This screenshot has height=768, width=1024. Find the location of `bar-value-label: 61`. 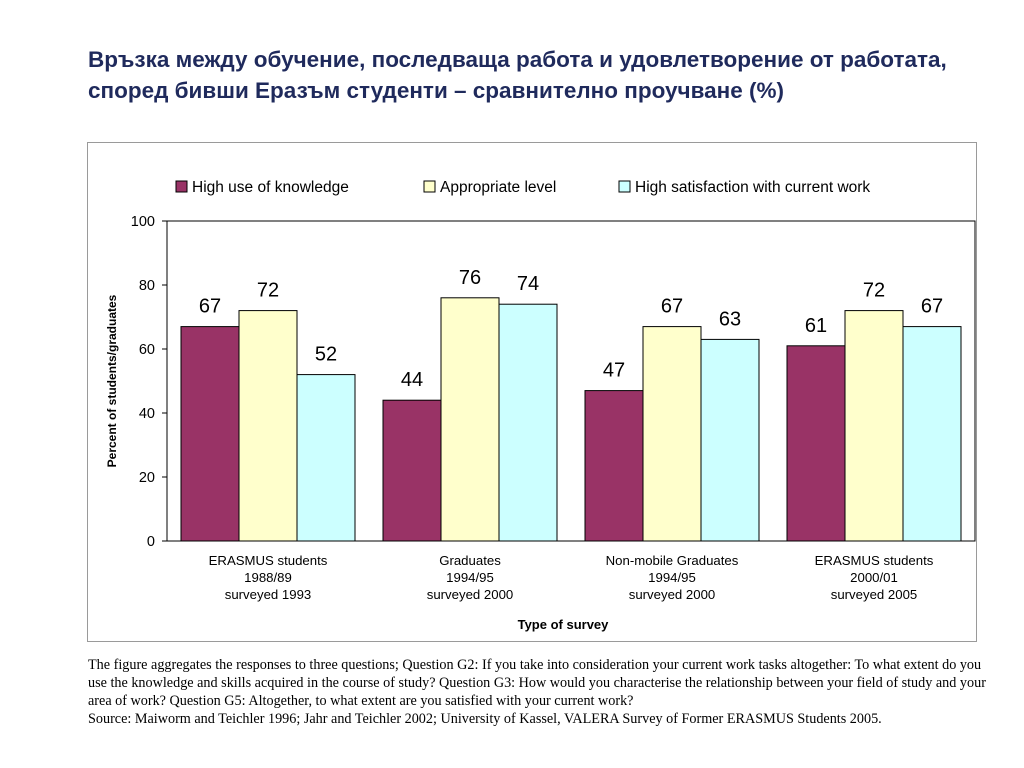

bar-value-label: 61 is located at coordinates (816, 326).